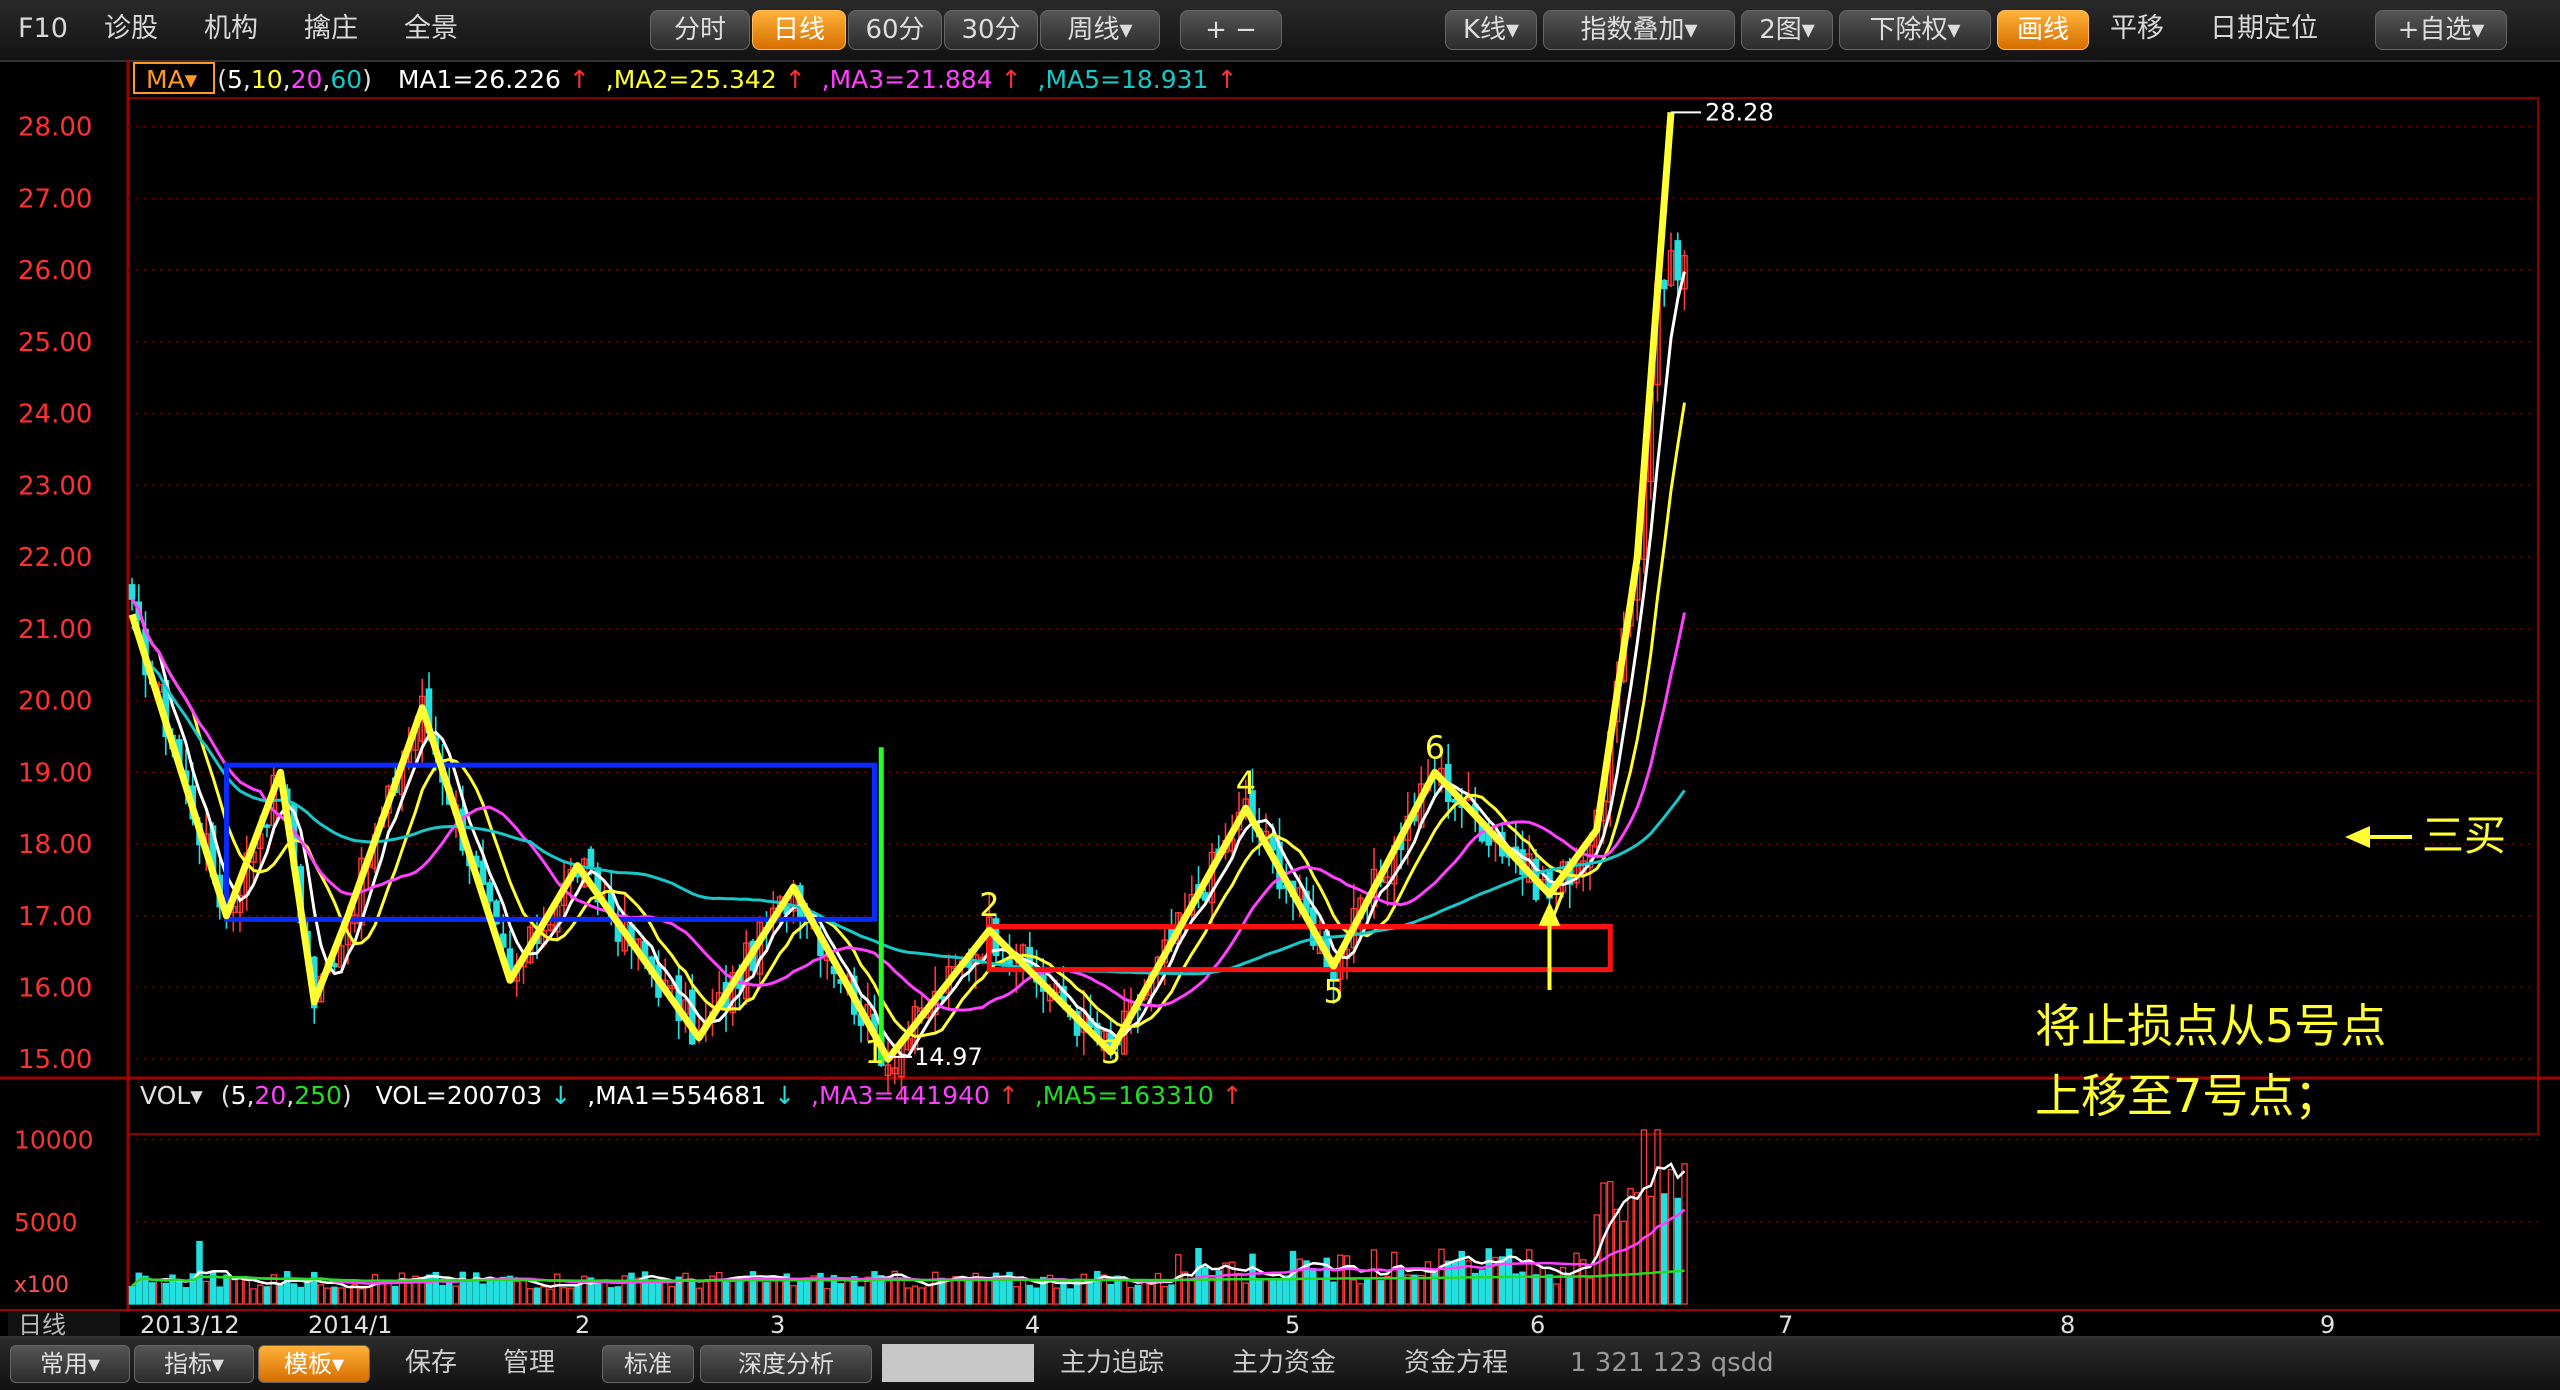 The width and height of the screenshot is (2560, 1390). I want to click on template-dropdown: 模板▾, so click(314, 1364).